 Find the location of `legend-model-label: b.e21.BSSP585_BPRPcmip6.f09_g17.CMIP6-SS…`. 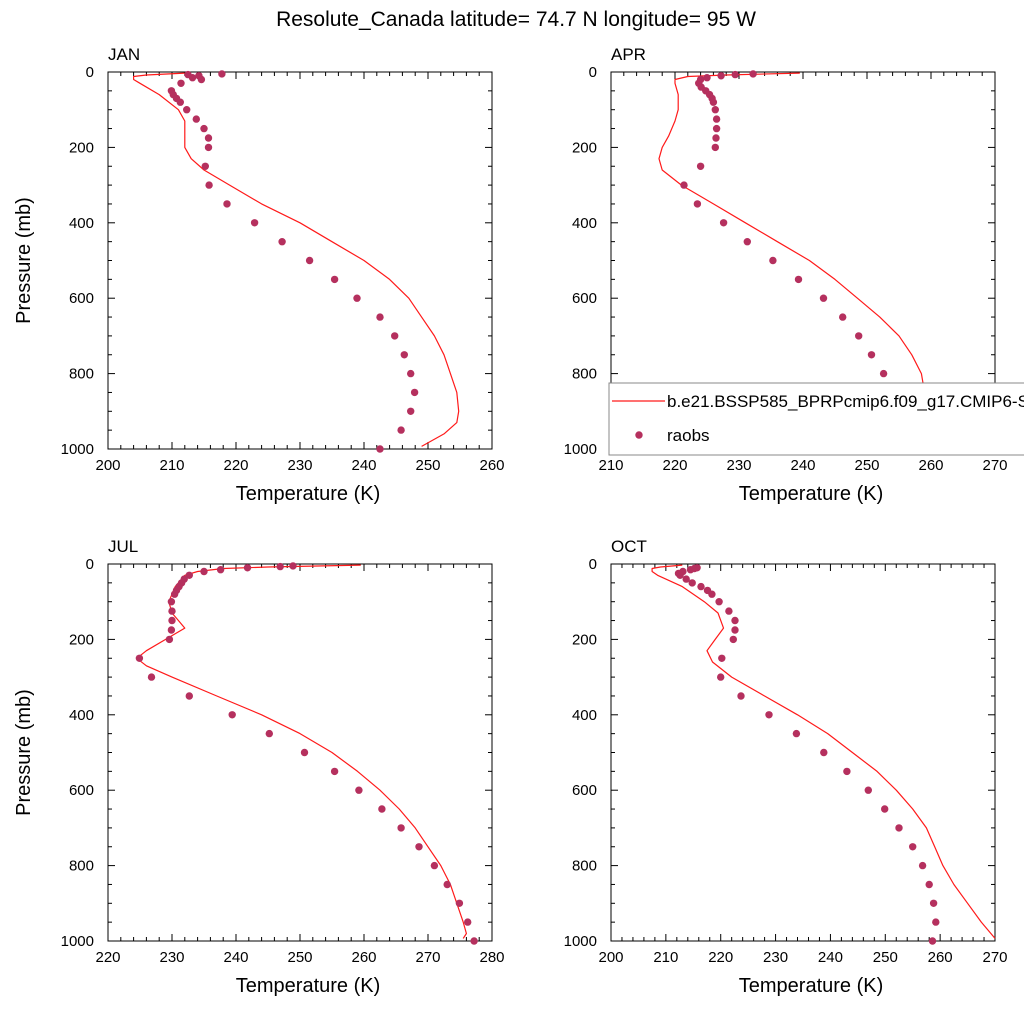

legend-model-label: b.e21.BSSP585_BPRPcmip6.f09_g17.CMIP6-SS… is located at coordinates (845, 401).